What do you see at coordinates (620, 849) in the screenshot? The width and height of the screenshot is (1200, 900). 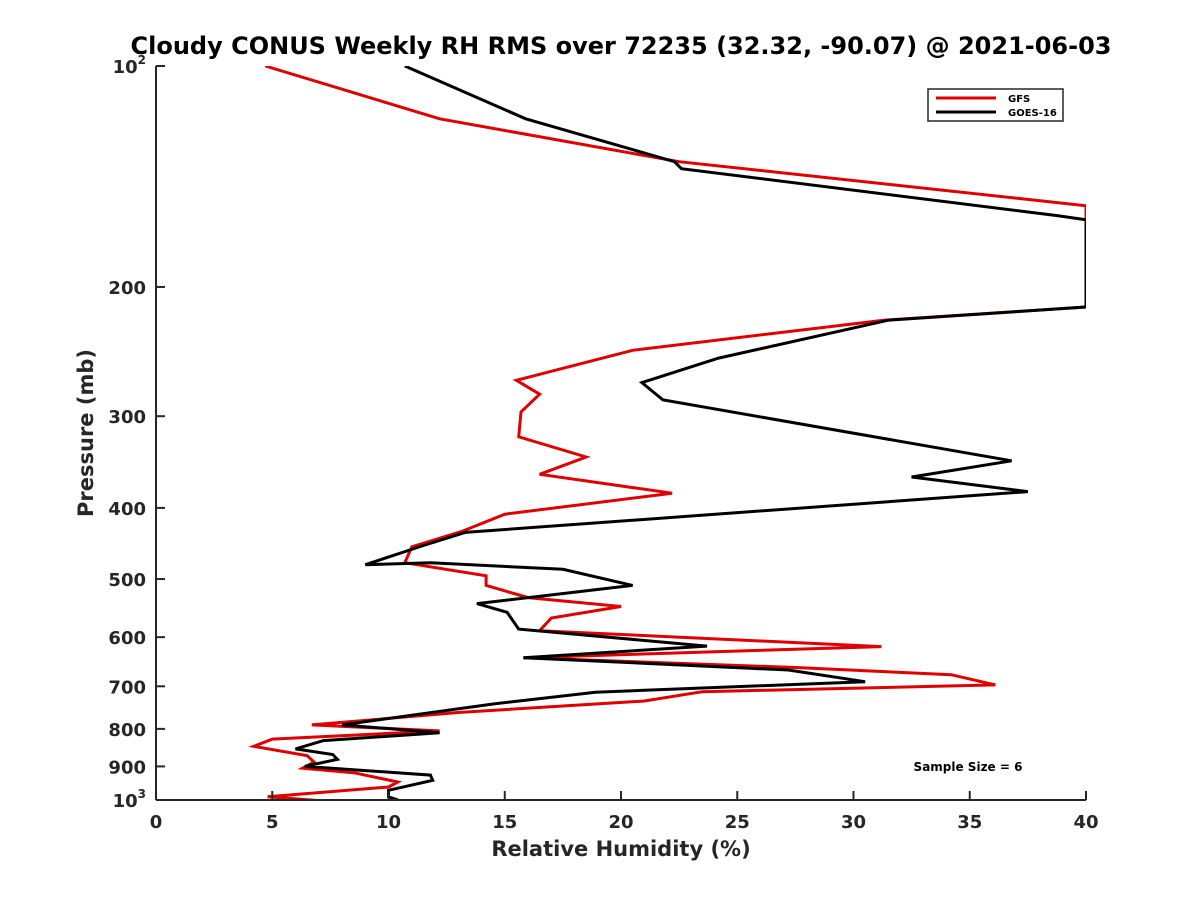 I see `x-axis-label: Relative Humidity (%)` at bounding box center [620, 849].